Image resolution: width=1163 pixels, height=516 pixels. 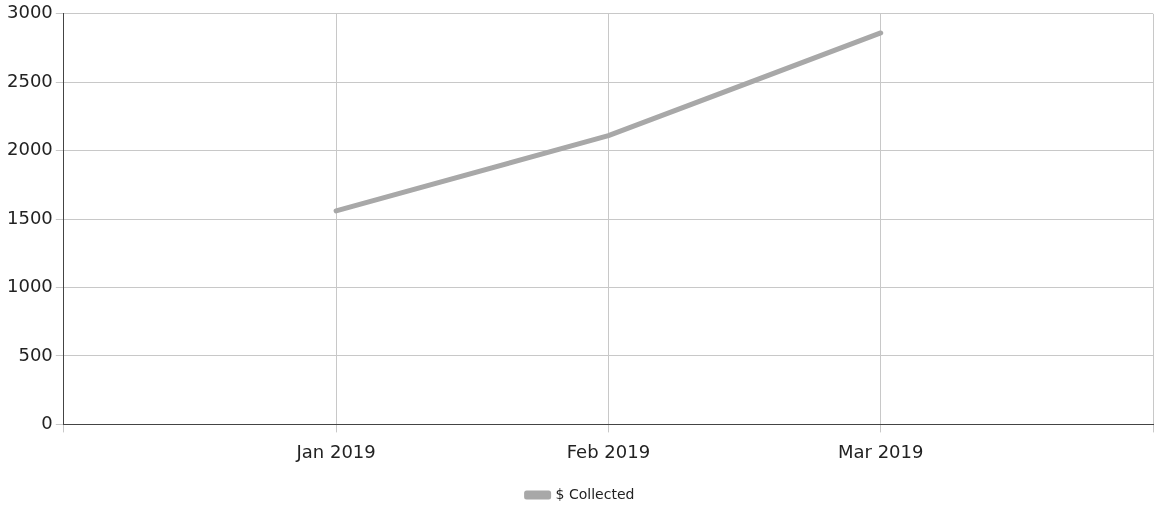 I want to click on y-tick-label: 1000, so click(x=30, y=286).